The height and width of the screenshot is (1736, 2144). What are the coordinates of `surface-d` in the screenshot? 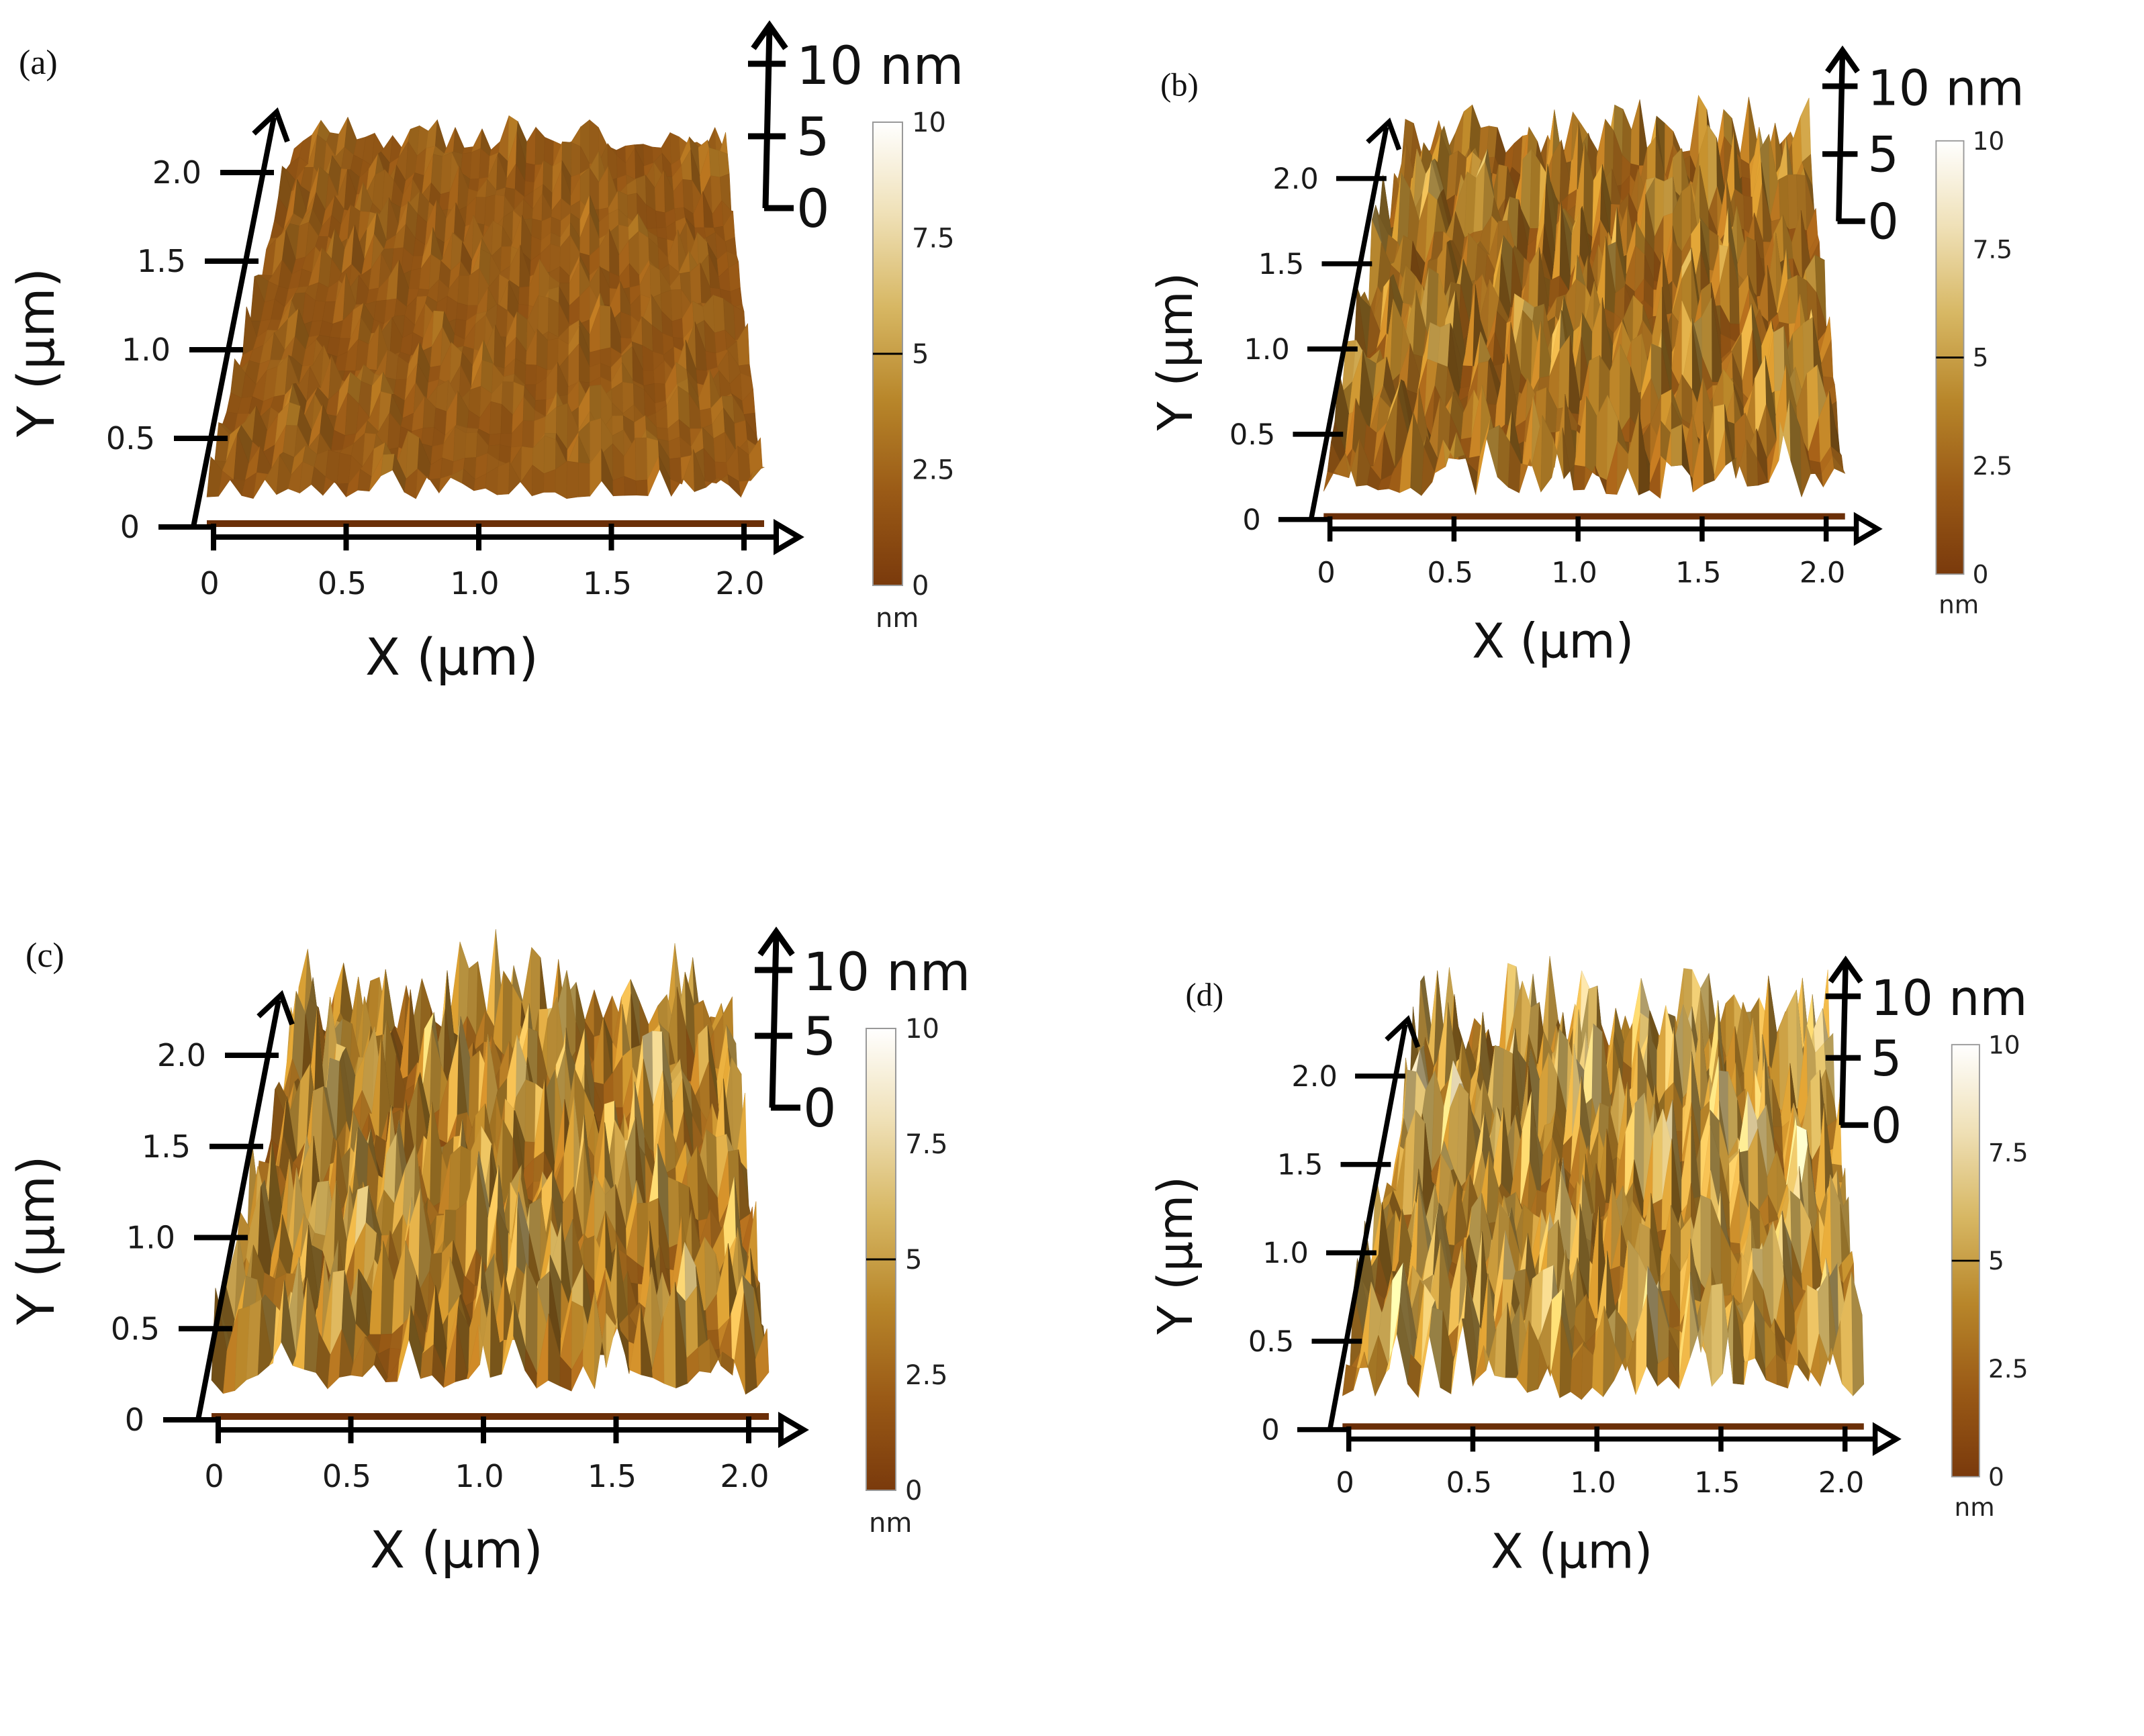 It's located at (1603, 1193).